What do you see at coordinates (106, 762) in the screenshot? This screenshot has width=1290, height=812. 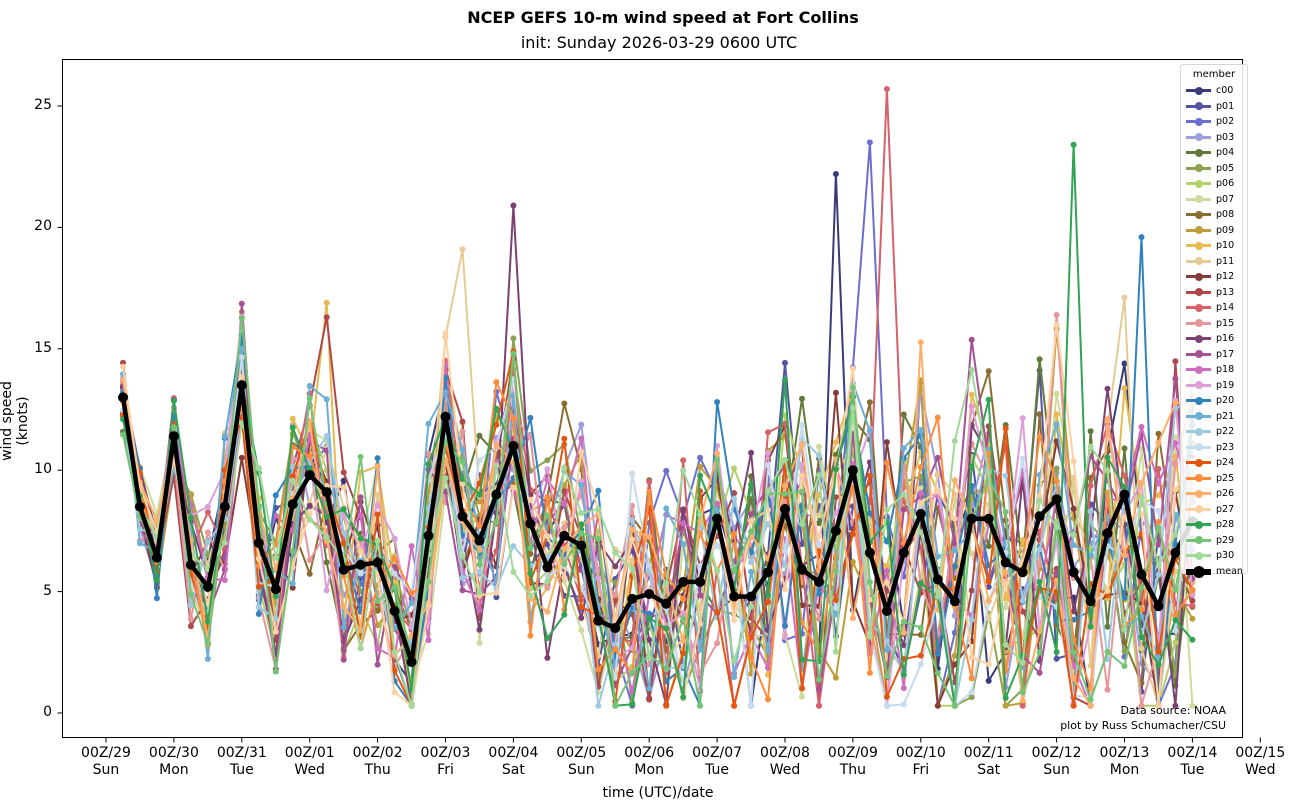 I see `x-tick-label: 00Z/29 Sun` at bounding box center [106, 762].